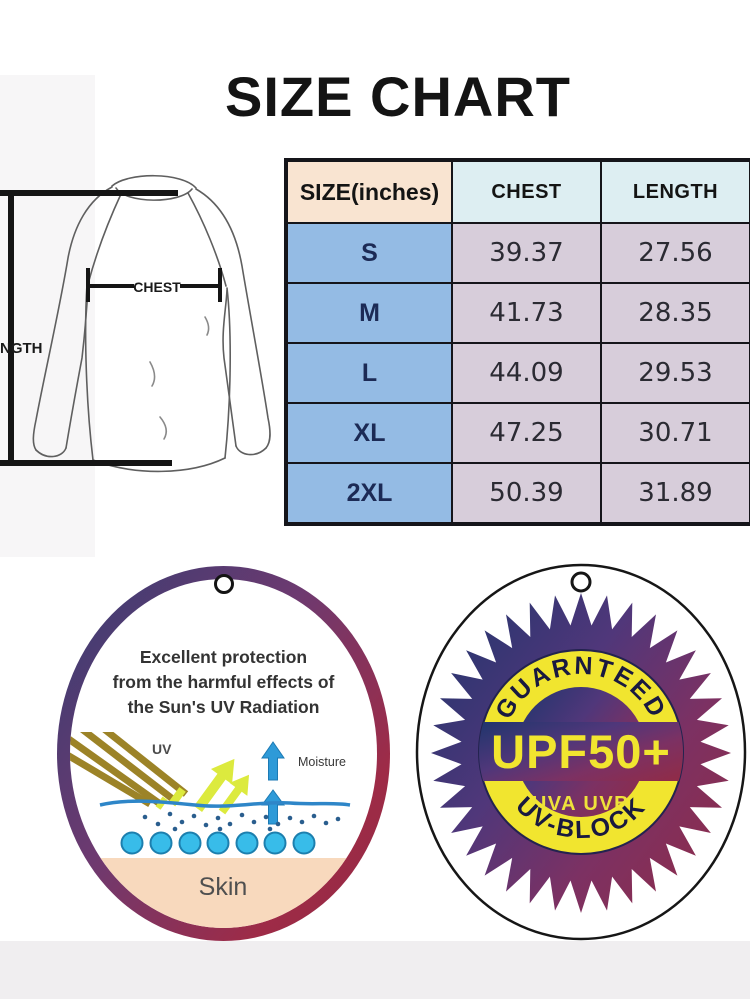 This screenshot has width=750, height=999. What do you see at coordinates (88, 285) in the screenshot?
I see `chest-tick-left` at bounding box center [88, 285].